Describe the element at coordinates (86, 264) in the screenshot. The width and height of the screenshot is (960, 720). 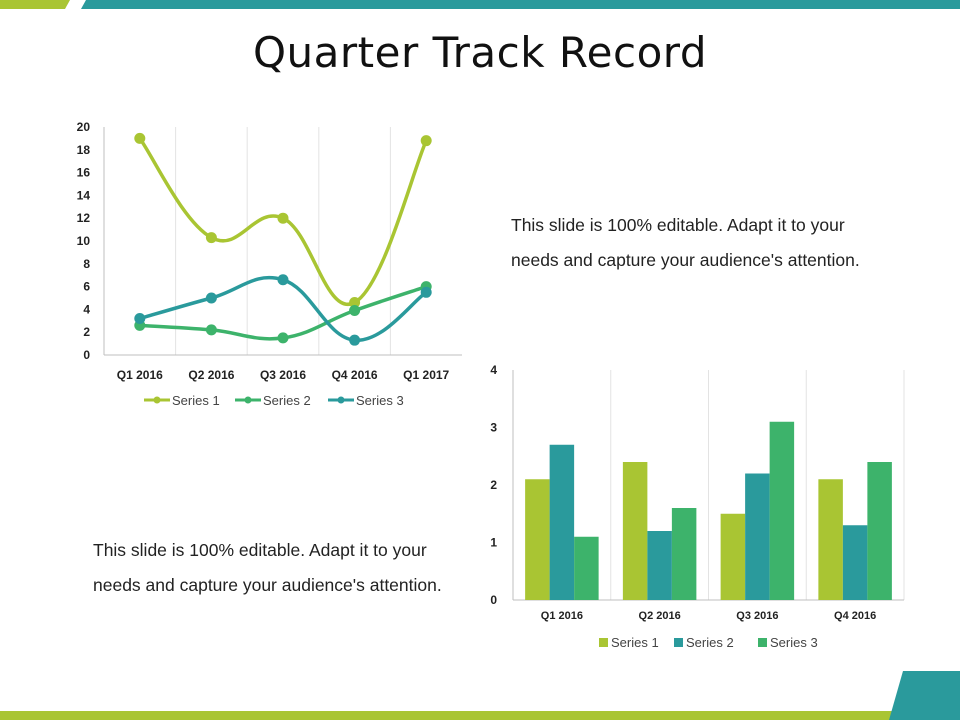
I see `y-tick-label: 8` at that location.